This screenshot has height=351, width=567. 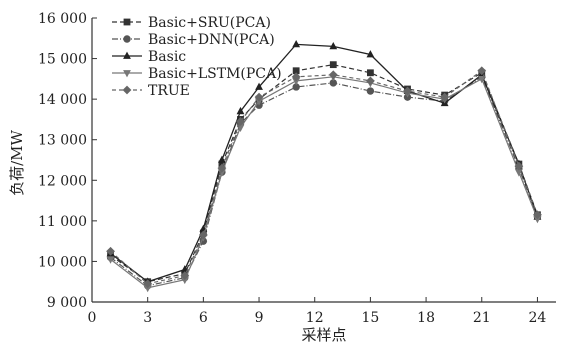 I want to click on x-tick-label: 3, so click(x=147, y=318).